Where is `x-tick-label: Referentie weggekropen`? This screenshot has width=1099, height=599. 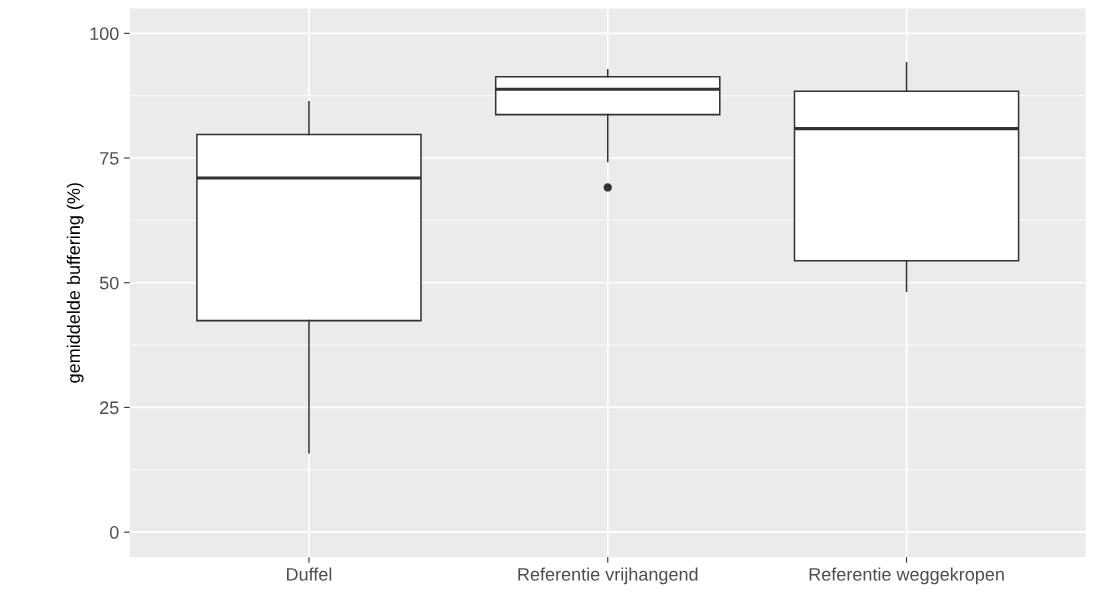
x-tick-label: Referentie weggekropen is located at coordinates (906, 576).